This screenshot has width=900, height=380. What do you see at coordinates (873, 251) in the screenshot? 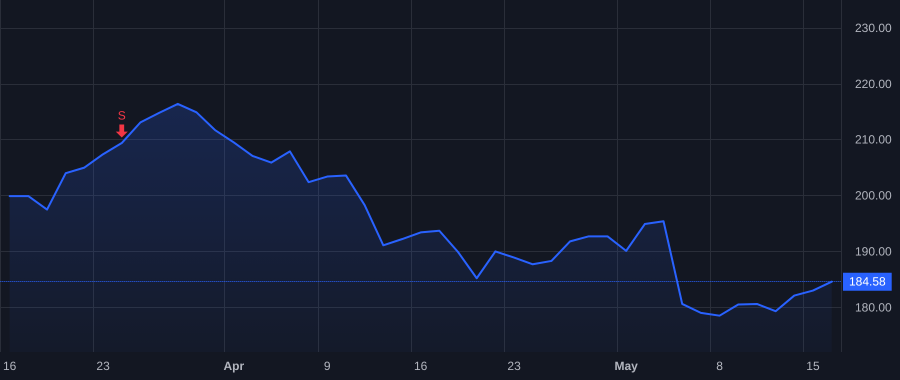
I see `y-tick-label: 190.00` at bounding box center [873, 251].